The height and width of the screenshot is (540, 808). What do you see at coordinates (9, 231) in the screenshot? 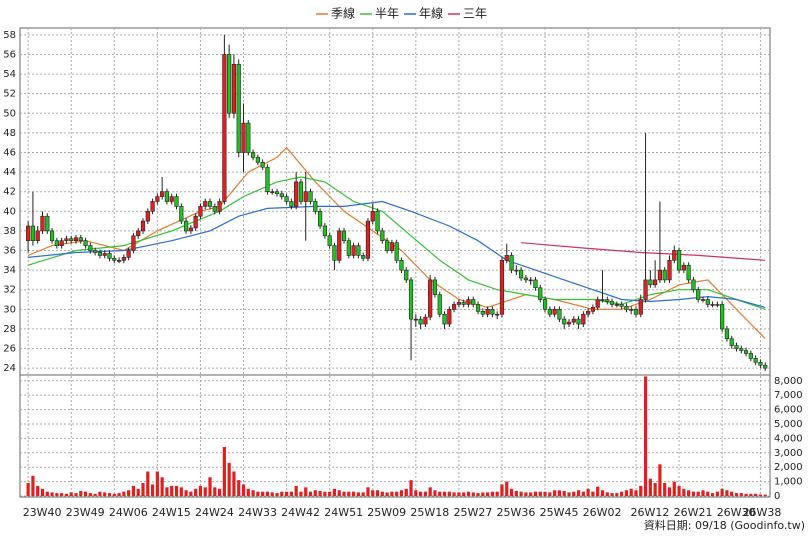
I see `y-tick-label: 38` at bounding box center [9, 231].